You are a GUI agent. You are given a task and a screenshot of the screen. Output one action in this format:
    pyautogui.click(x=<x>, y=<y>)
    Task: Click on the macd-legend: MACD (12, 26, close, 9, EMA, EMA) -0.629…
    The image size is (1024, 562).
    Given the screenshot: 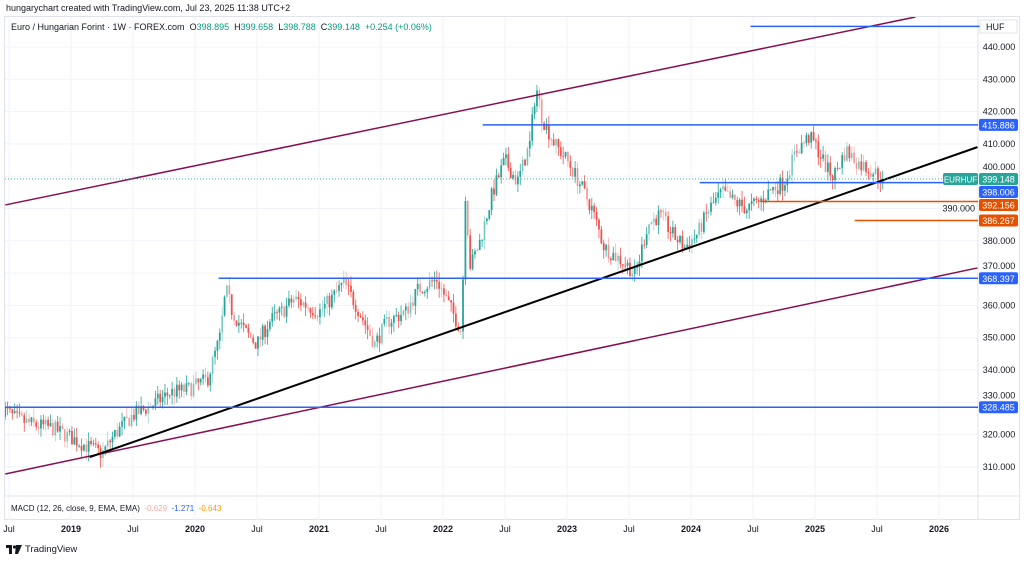 What is the action you would take?
    pyautogui.click(x=116, y=508)
    